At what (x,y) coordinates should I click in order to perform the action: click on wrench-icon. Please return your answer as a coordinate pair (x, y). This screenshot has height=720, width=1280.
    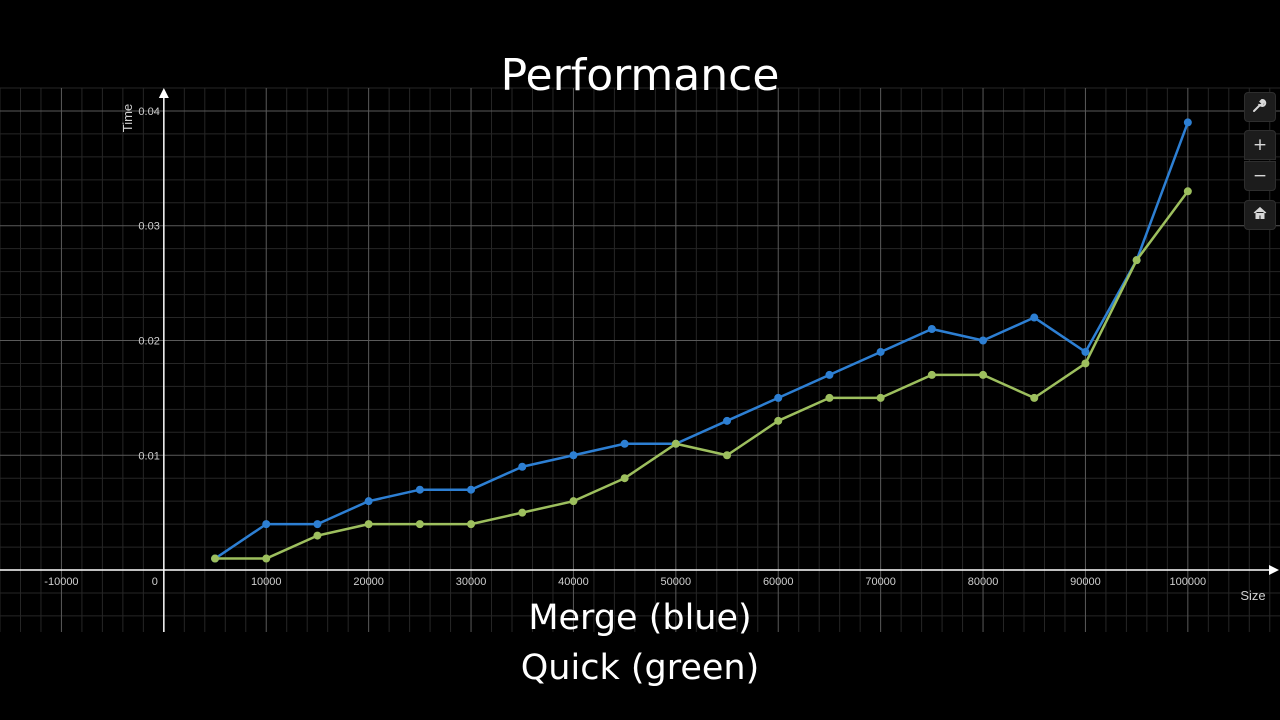
    Looking at the image, I should click on (1260, 107).